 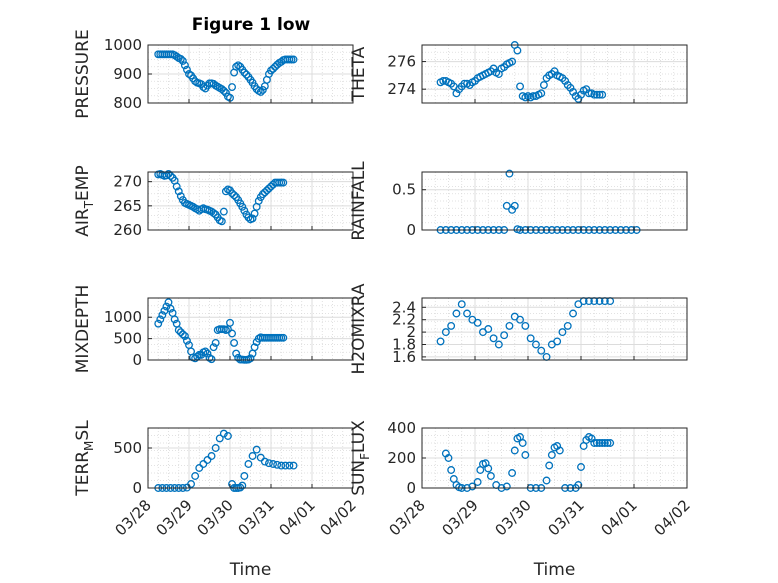 I want to click on subplot-mixdepth: 0 500 1000 MIXDEPTH, so click(x=213, y=329).